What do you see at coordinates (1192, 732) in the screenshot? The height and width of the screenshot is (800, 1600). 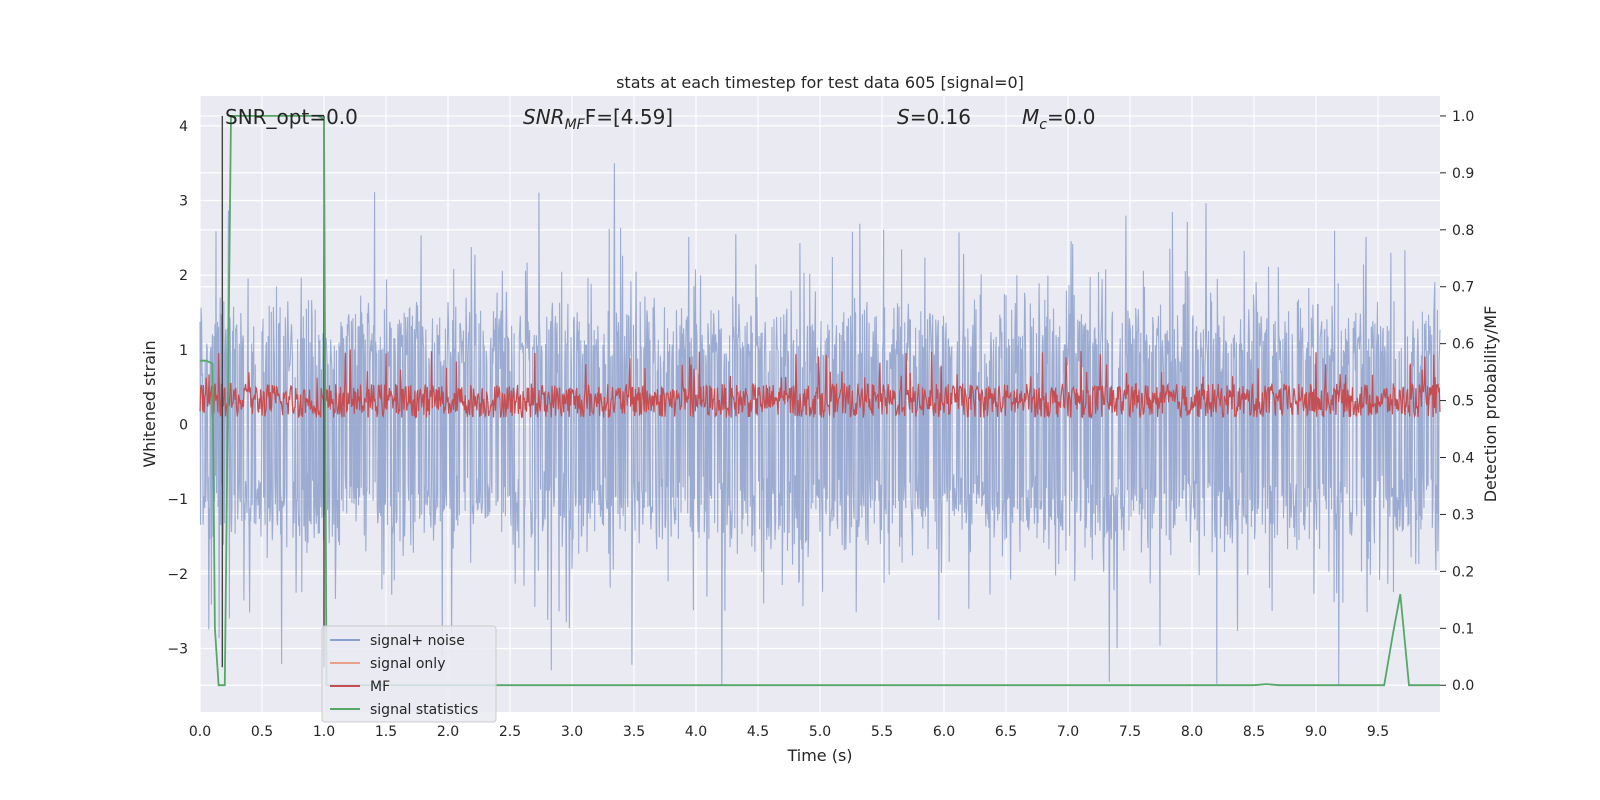 I see `x-tick-label: 8.0` at bounding box center [1192, 732].